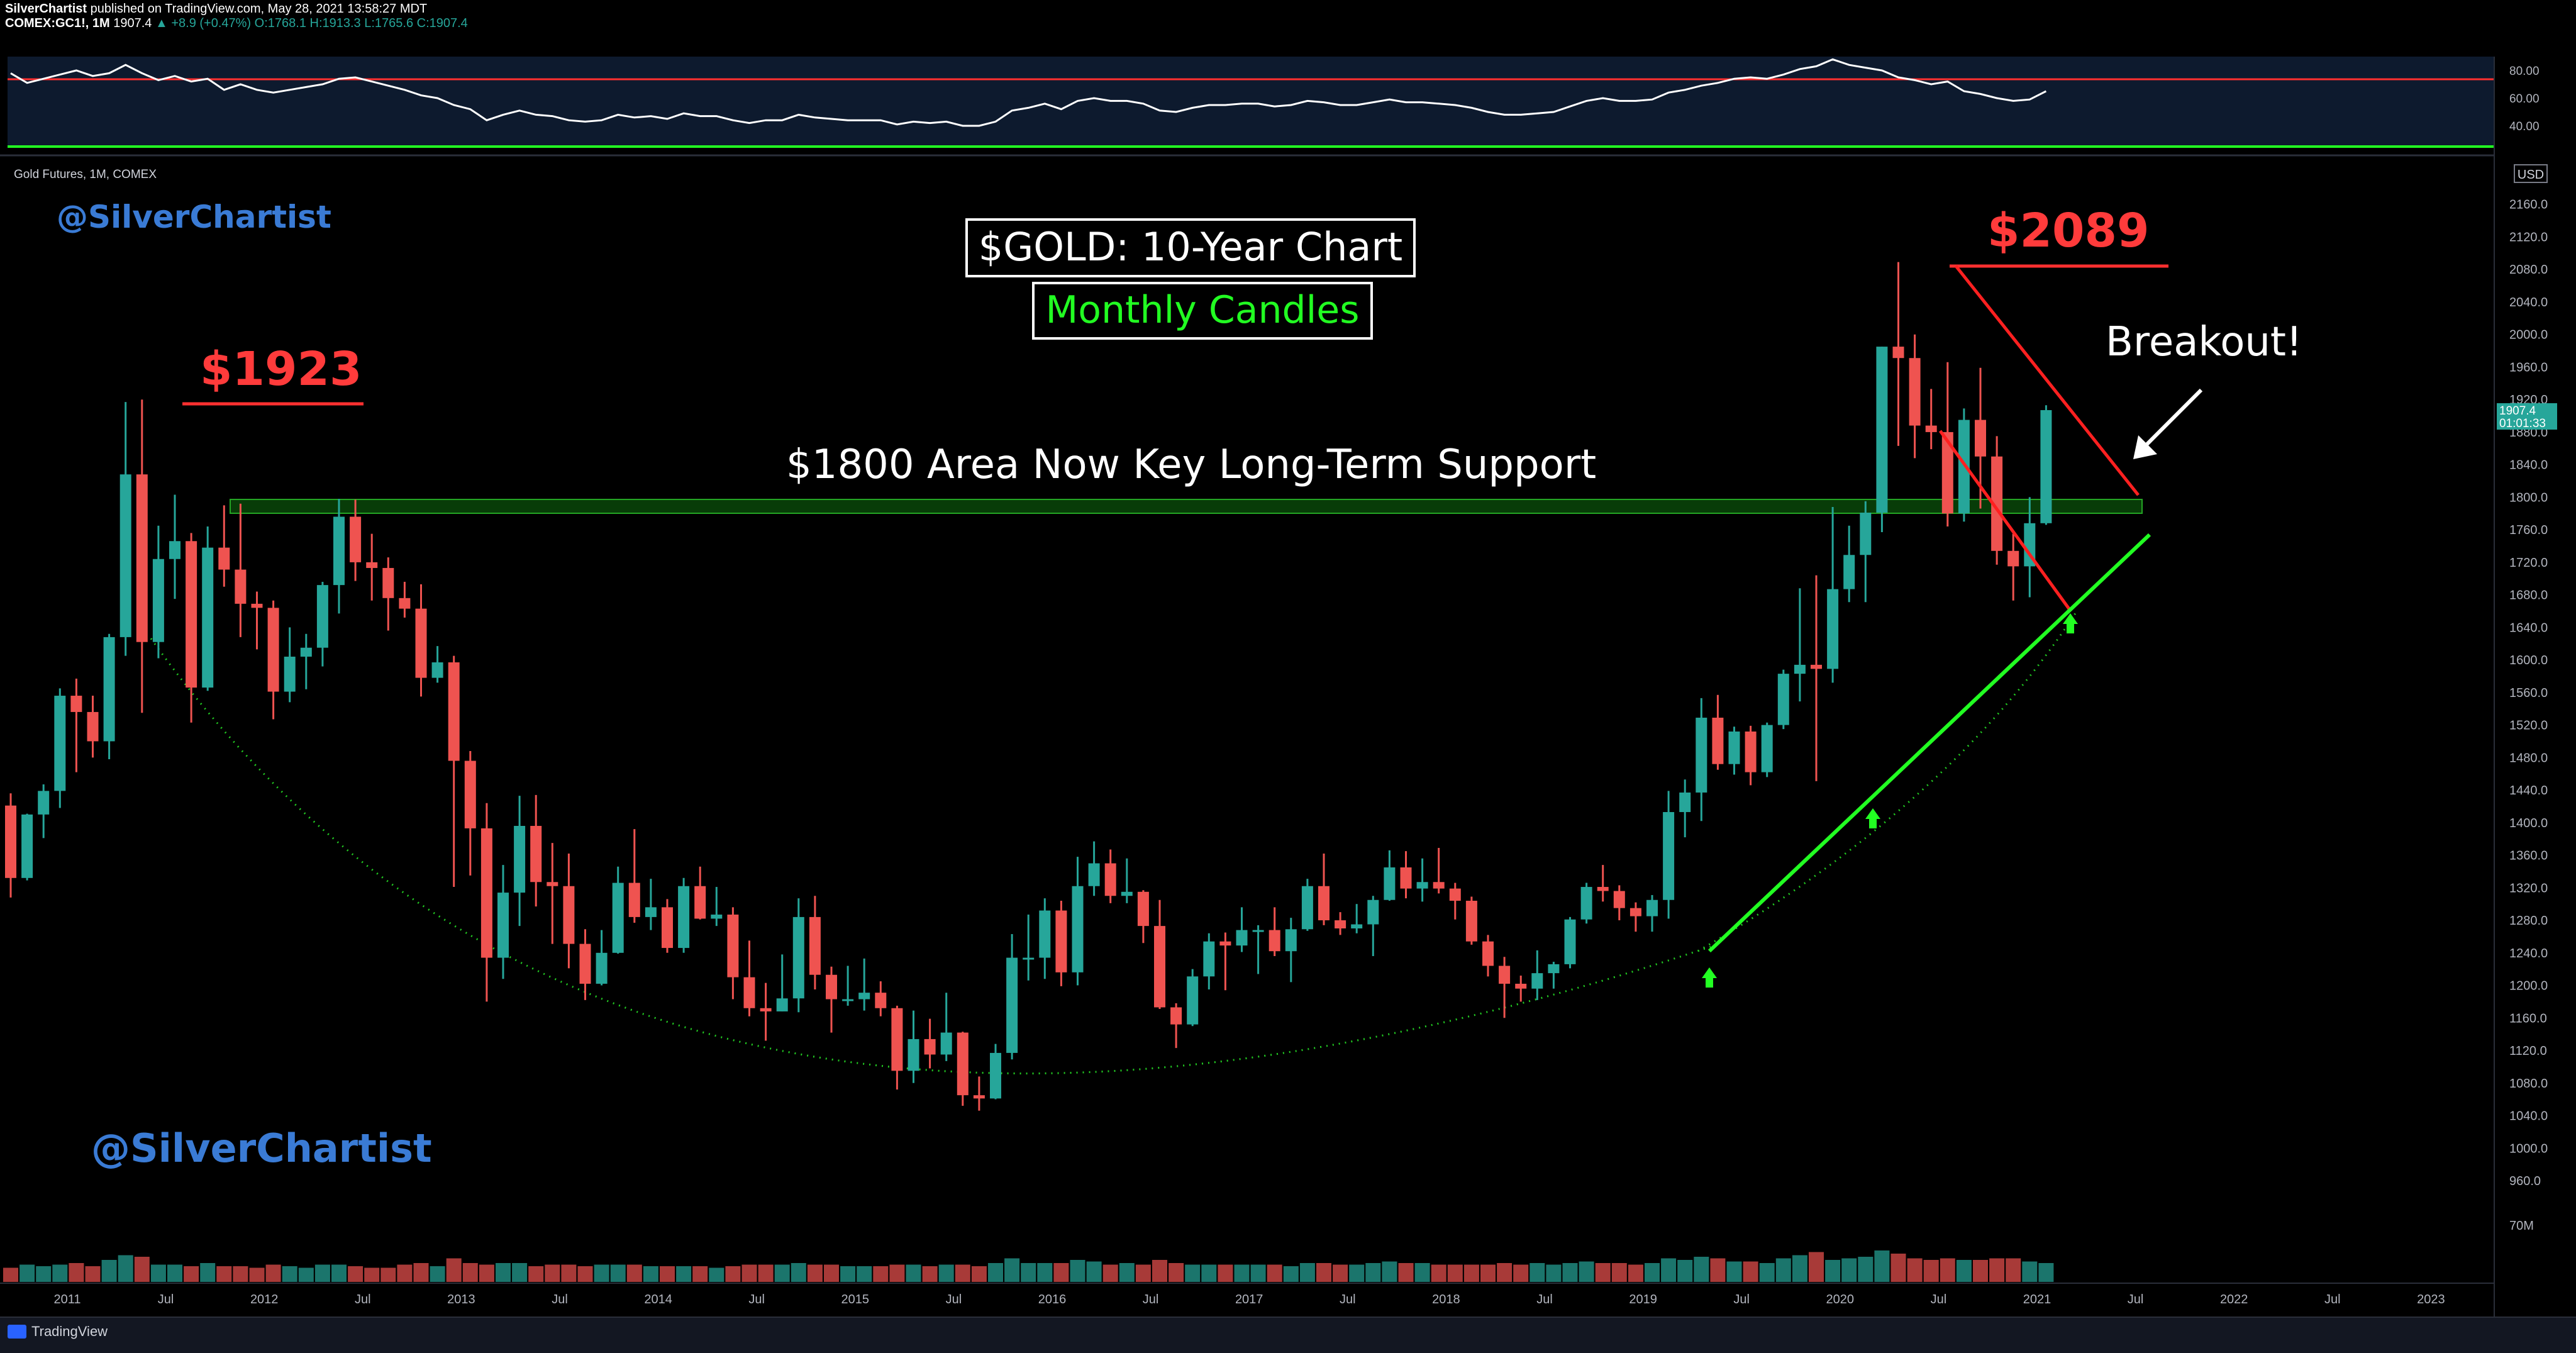 The width and height of the screenshot is (2576, 1353). I want to click on price-tick-label: 1120.0, so click(2528, 1051).